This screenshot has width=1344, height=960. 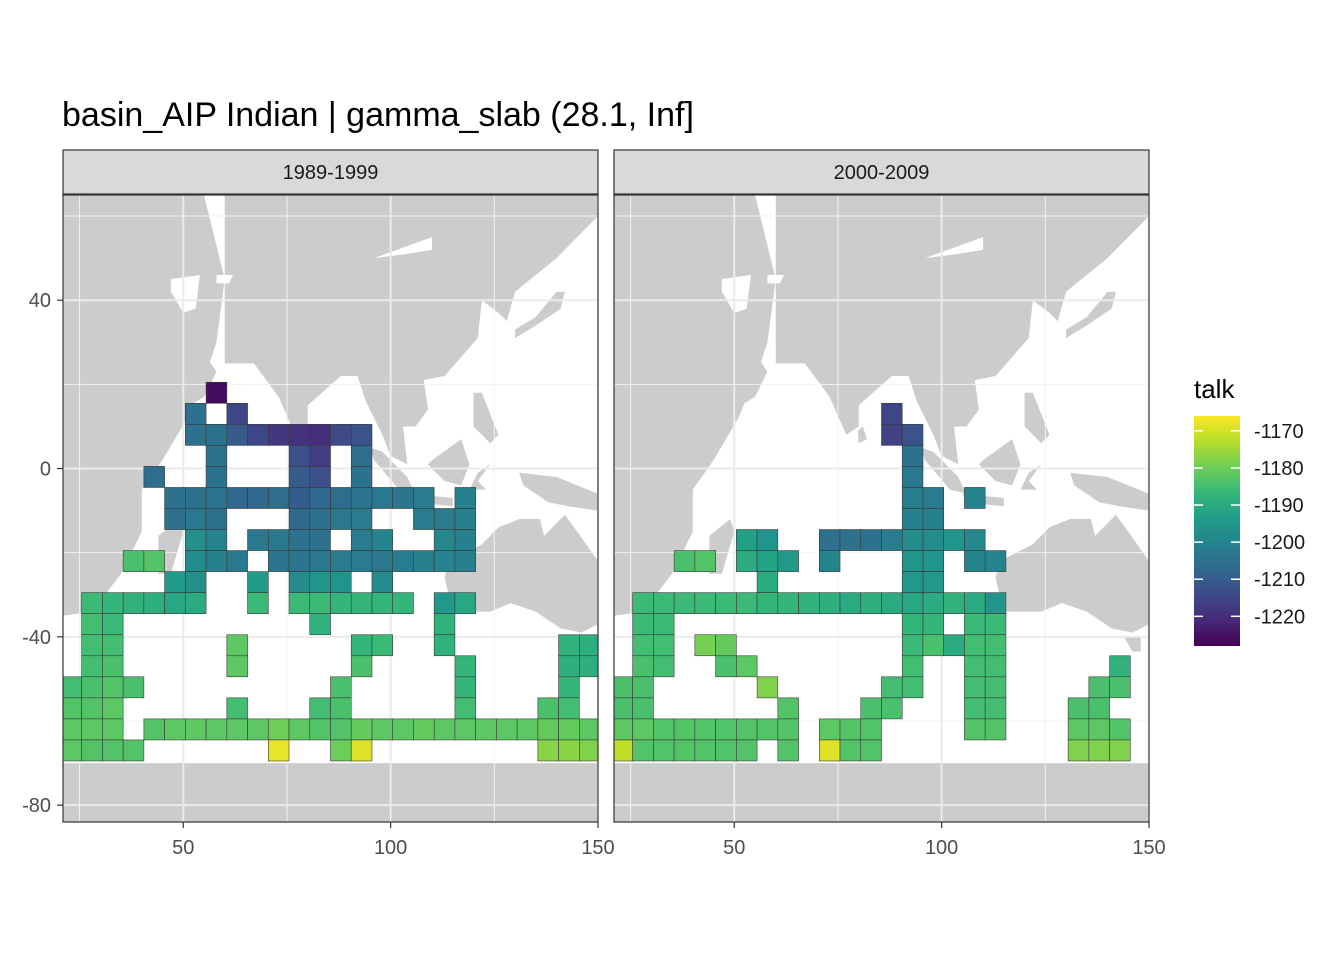 What do you see at coordinates (1279, 617) in the screenshot?
I see `legend-tick-label: -1220` at bounding box center [1279, 617].